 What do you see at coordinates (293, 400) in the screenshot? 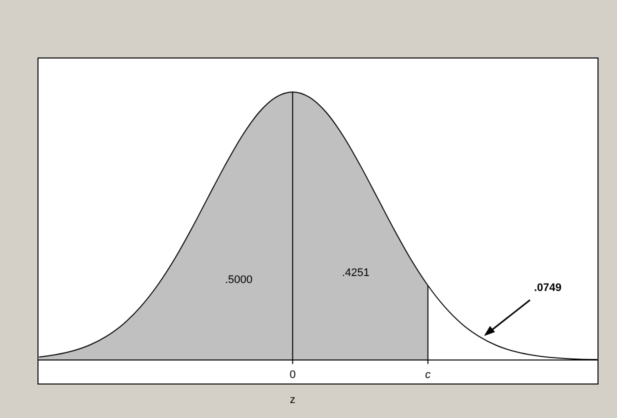
I see `x-axis-title: z` at bounding box center [293, 400].